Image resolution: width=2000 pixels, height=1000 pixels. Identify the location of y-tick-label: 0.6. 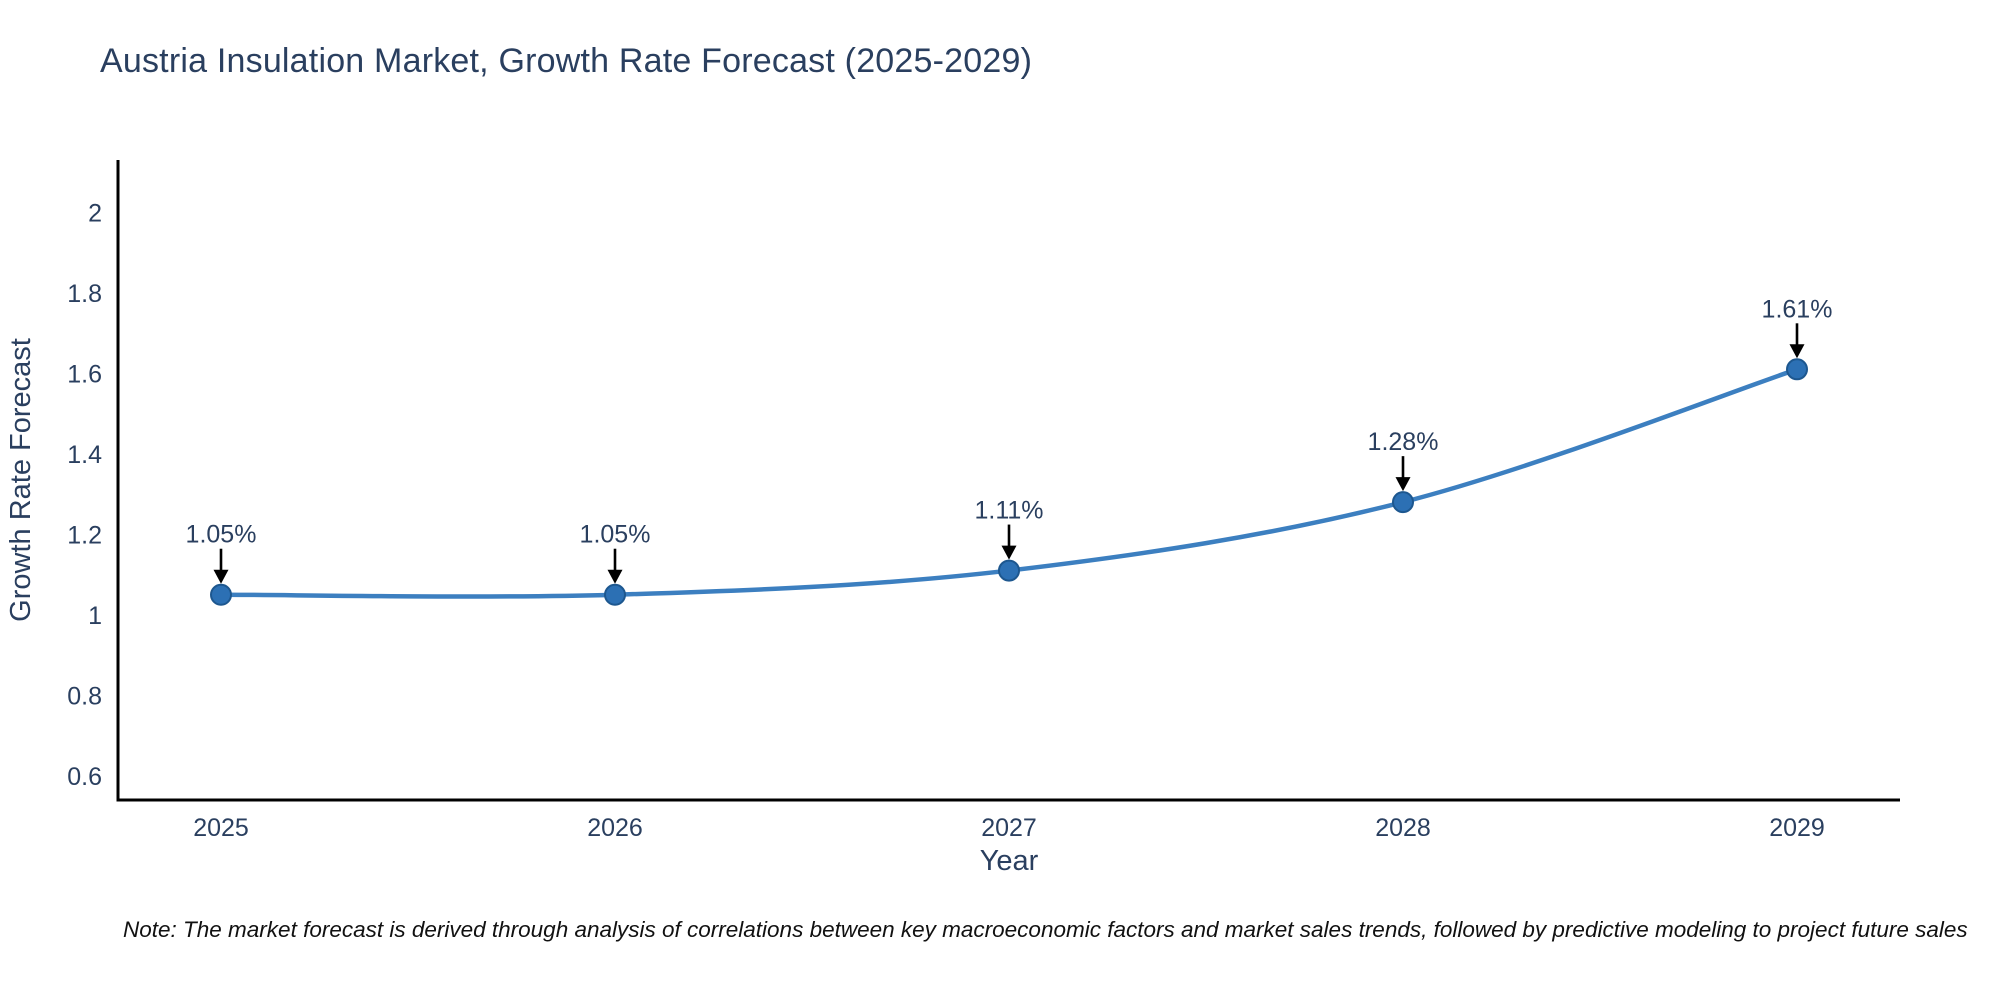
(84, 777).